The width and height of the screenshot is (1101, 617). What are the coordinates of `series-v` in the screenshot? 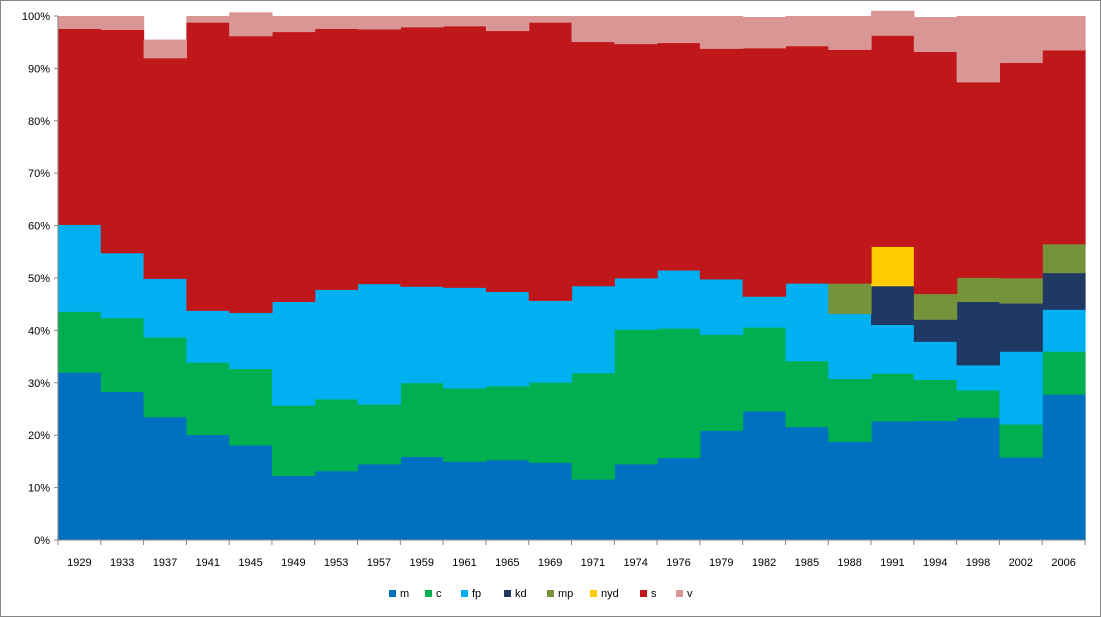 It's located at (572, 46).